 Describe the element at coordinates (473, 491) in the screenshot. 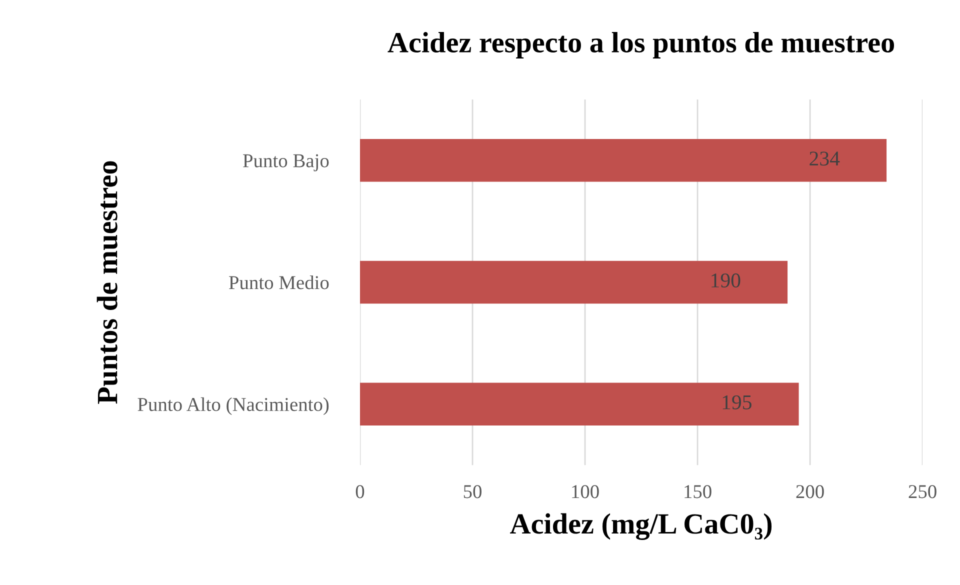

I see `x-tick-label: 50` at that location.